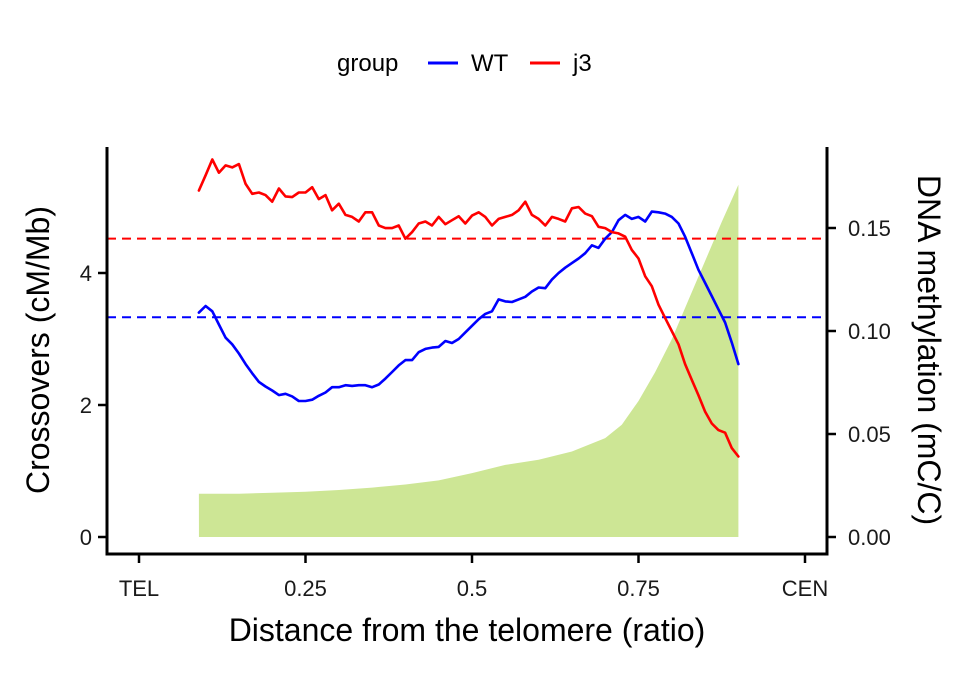 The height and width of the screenshot is (675, 975). Describe the element at coordinates (869, 434) in the screenshot. I see `right-y-tick-label: 0.05` at that location.